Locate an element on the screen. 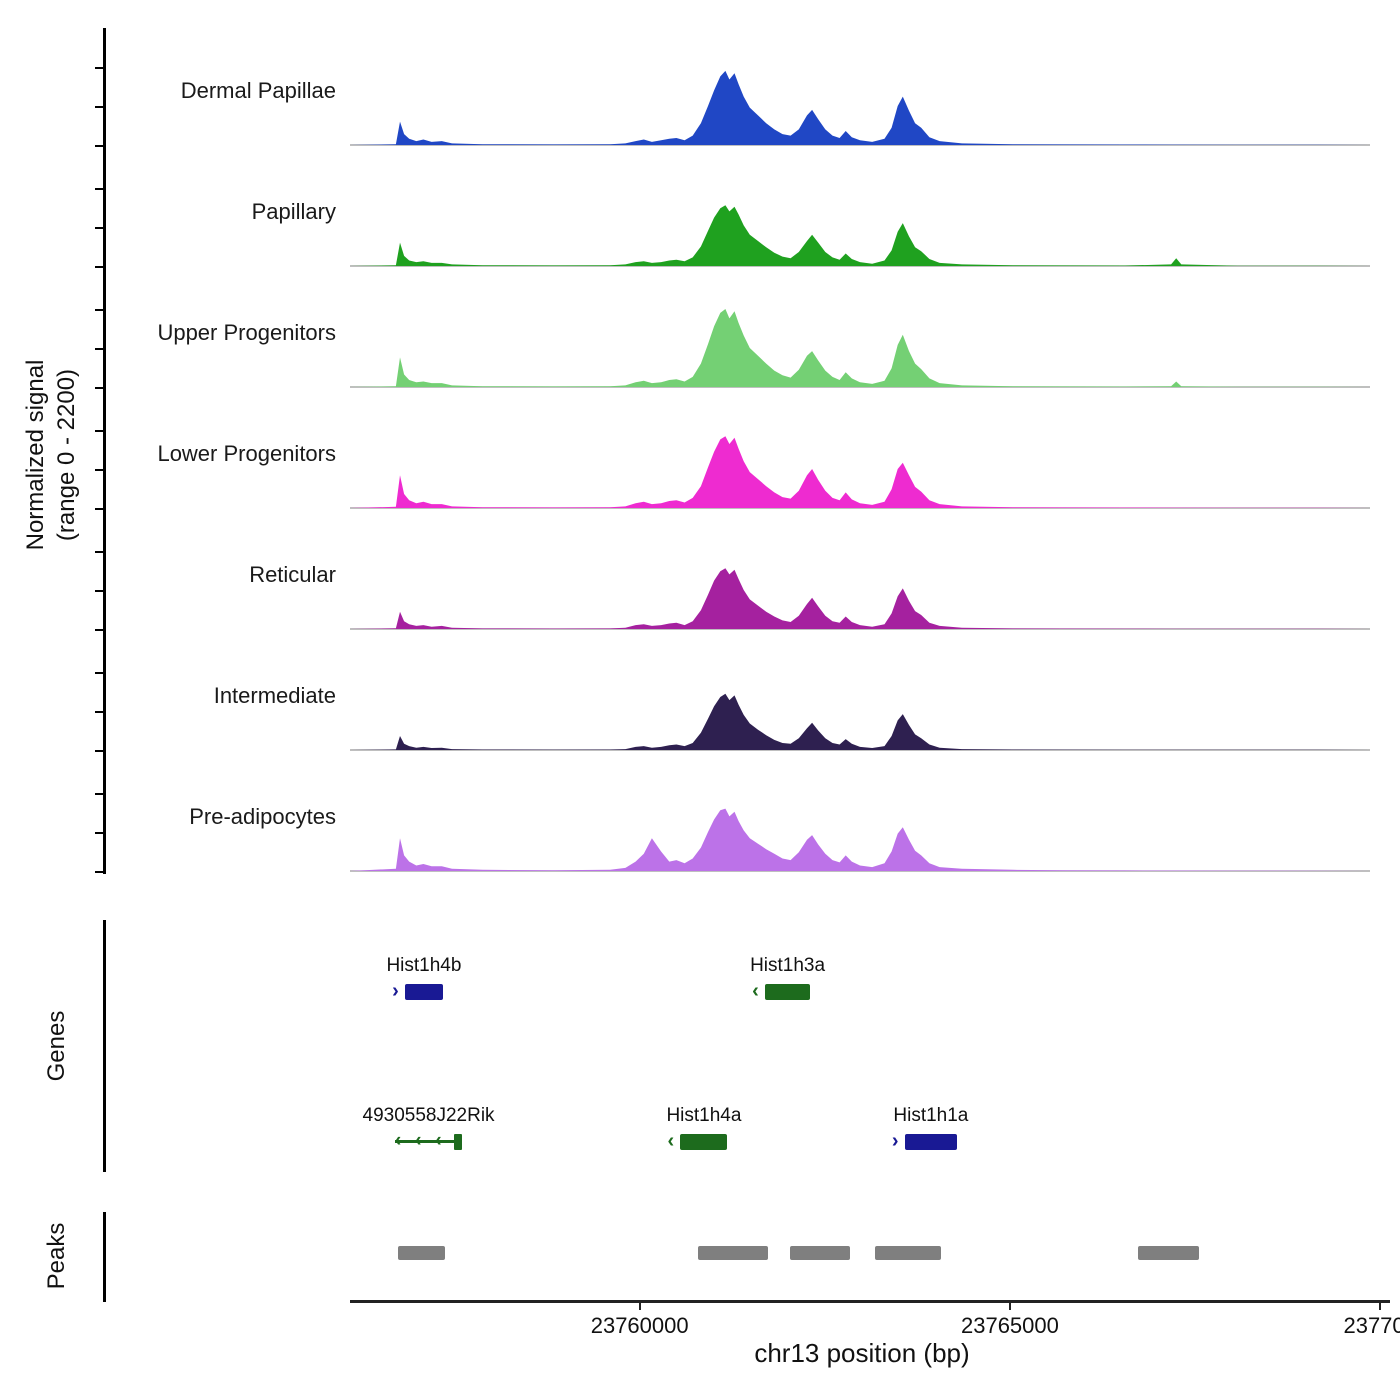 This screenshot has height=1400, width=1400. gene-model-hist1h3a: ‹ is located at coordinates (781, 991).